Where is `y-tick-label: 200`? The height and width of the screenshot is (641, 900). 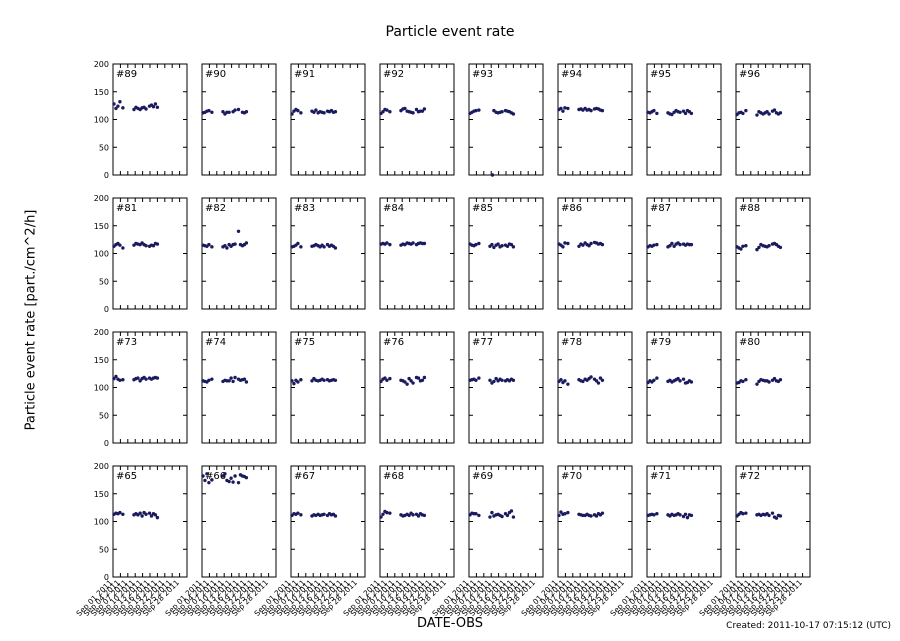
y-tick-label: 200 is located at coordinates (101, 198).